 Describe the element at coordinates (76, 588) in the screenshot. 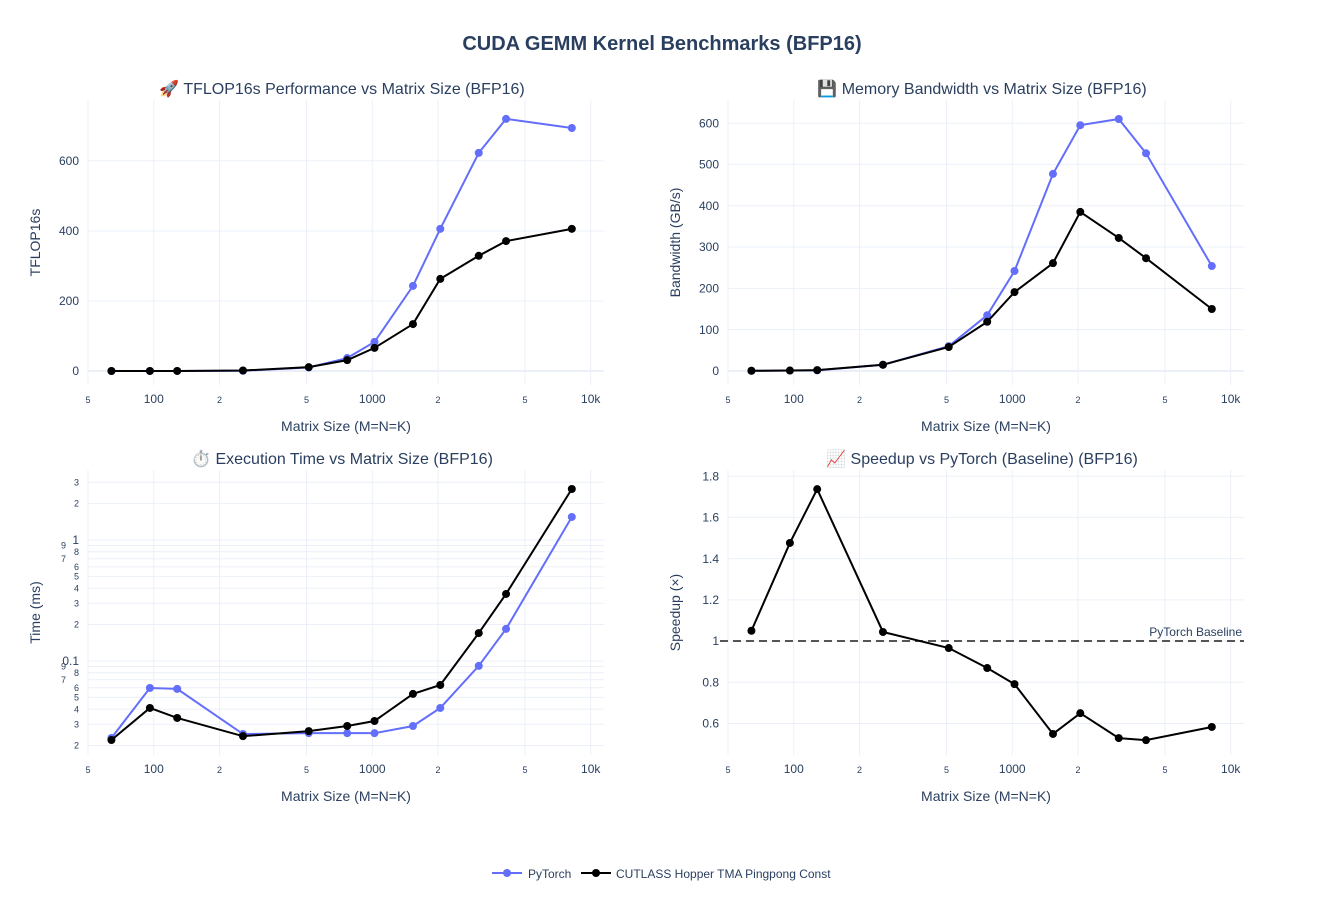

I see `y-tick-label: 4` at that location.